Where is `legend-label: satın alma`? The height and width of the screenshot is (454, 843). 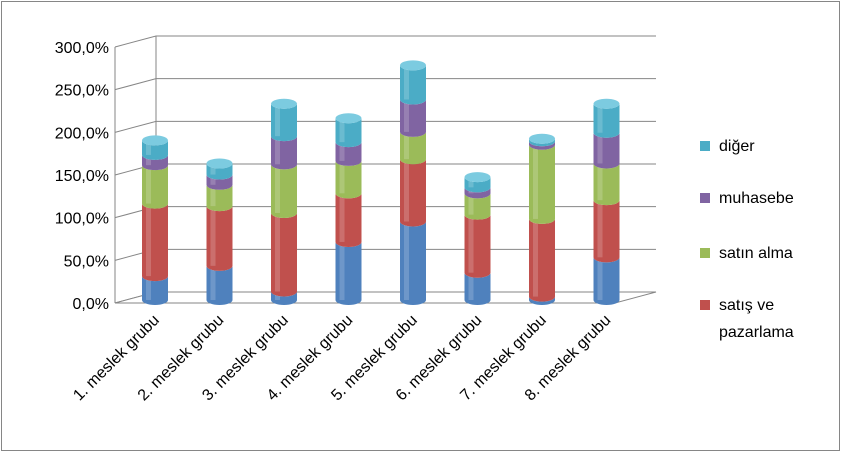 legend-label: satın alma is located at coordinates (756, 253).